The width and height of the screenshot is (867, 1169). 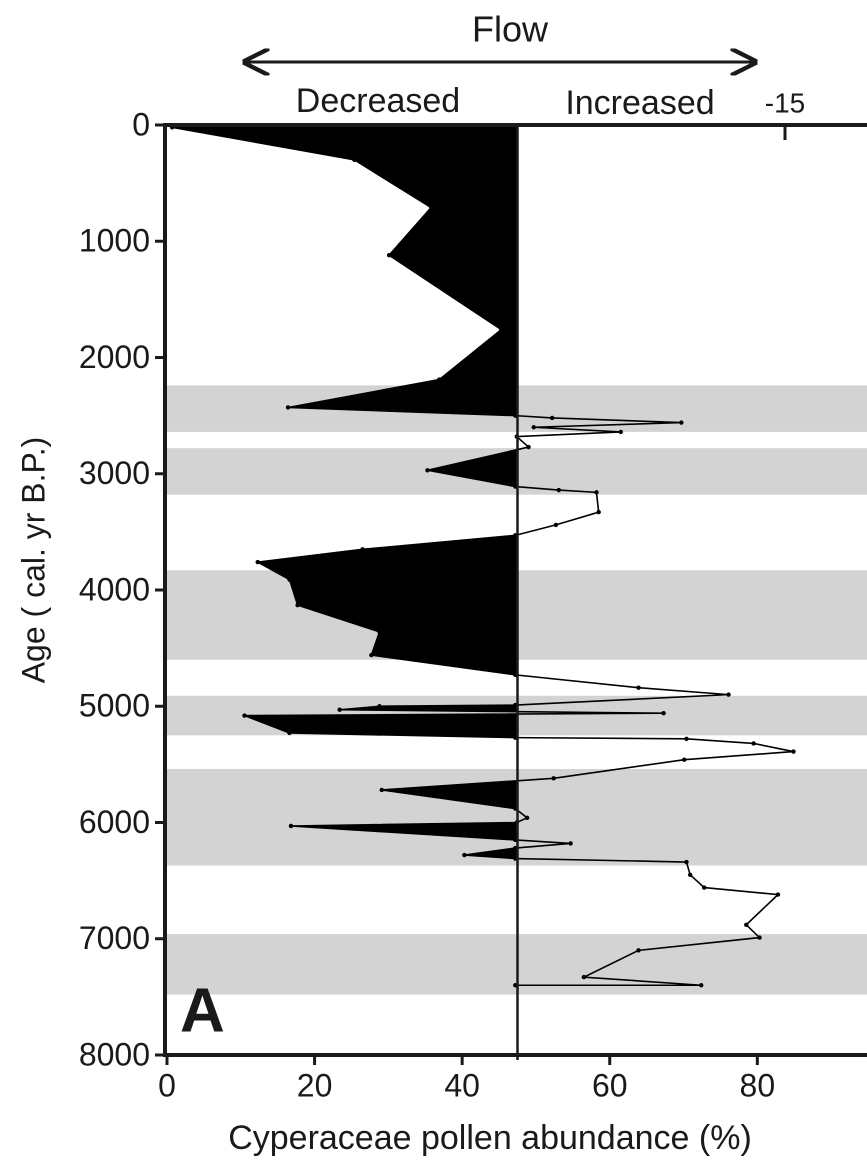 What do you see at coordinates (462, 1085) in the screenshot?
I see `x-tick-label: 40` at bounding box center [462, 1085].